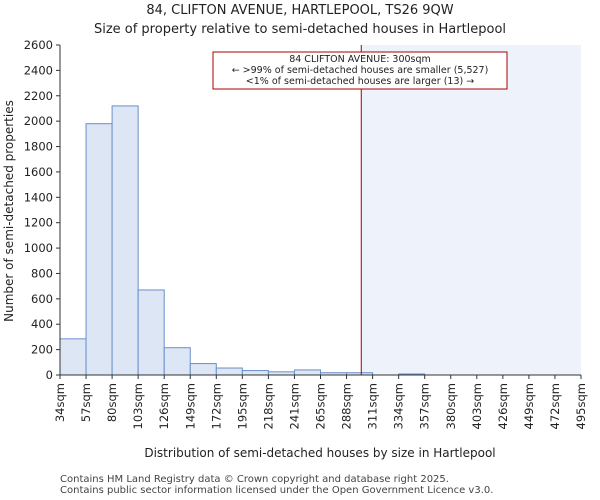  What do you see at coordinates (307, 372) in the screenshot?
I see `bar-241sqm` at bounding box center [307, 372].